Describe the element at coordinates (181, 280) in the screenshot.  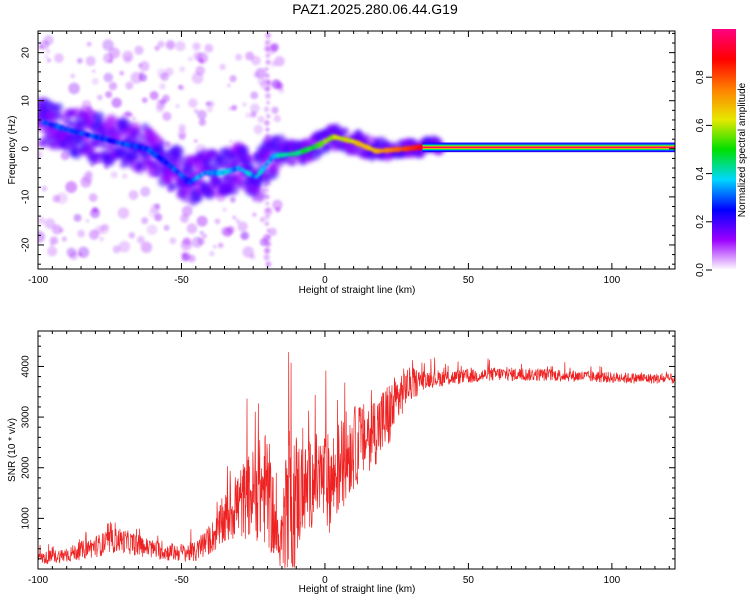
I see `spectrogram-x-tick-label: -50` at that location.